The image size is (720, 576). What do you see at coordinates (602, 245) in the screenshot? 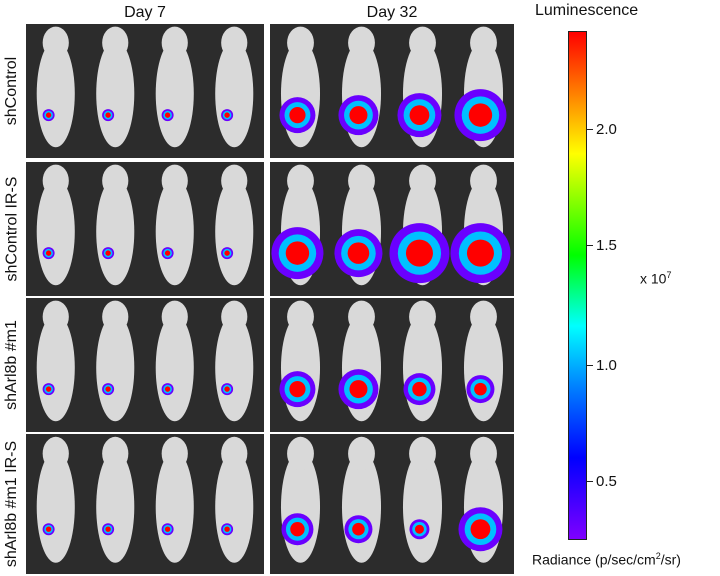
I see `scale-tick-1-5: 1.5` at bounding box center [602, 245].